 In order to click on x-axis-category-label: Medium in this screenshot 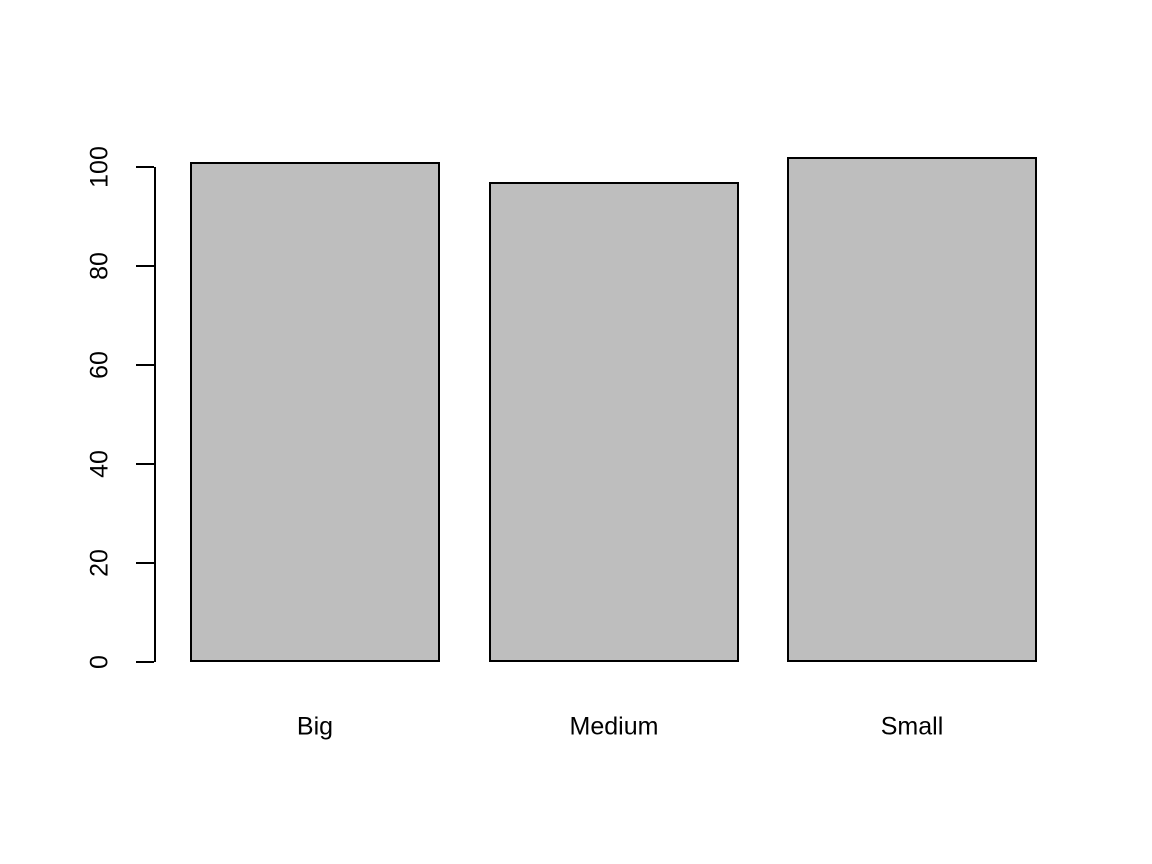, I will do `click(614, 726)`.